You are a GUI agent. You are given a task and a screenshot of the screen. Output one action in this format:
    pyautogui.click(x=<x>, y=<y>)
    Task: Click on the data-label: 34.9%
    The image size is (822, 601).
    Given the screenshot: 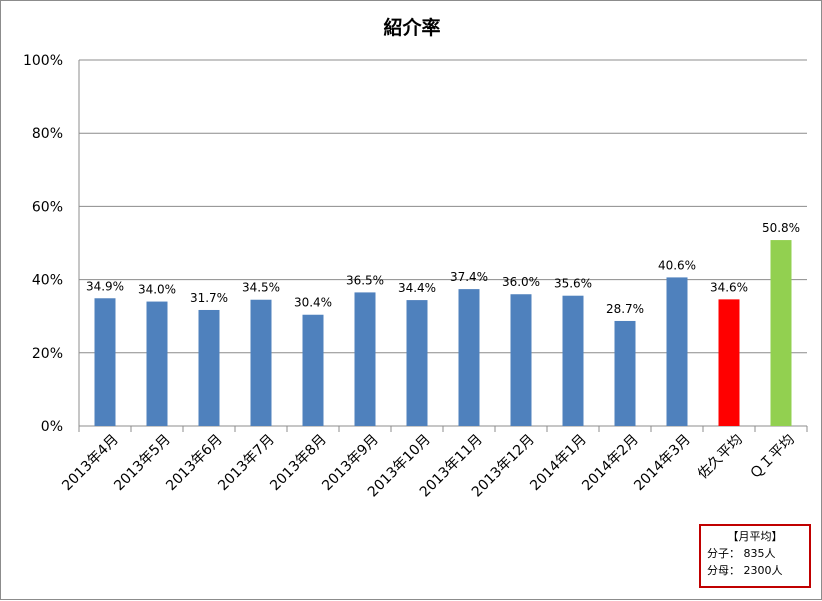 What is the action you would take?
    pyautogui.click(x=105, y=286)
    